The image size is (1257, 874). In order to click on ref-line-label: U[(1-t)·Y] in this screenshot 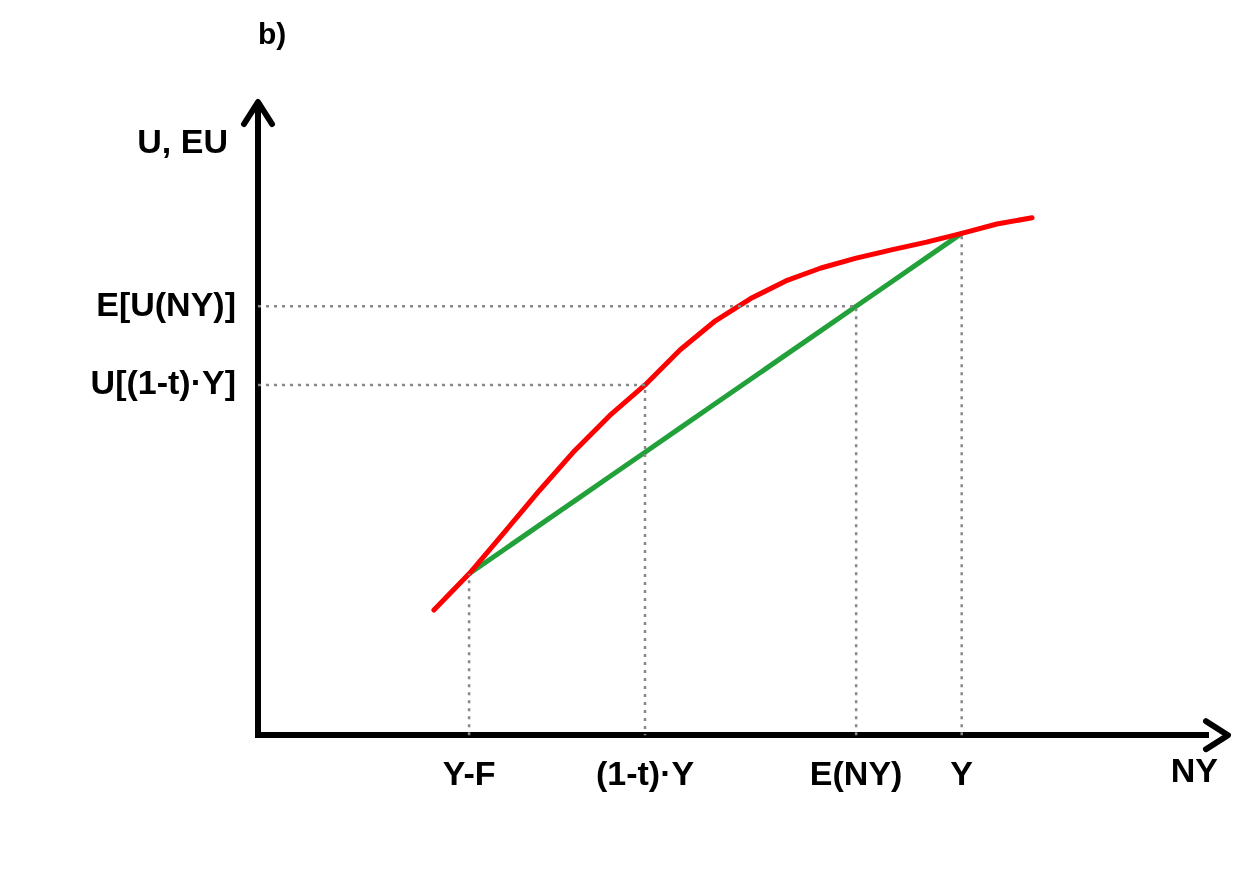, I will do `click(163, 382)`.